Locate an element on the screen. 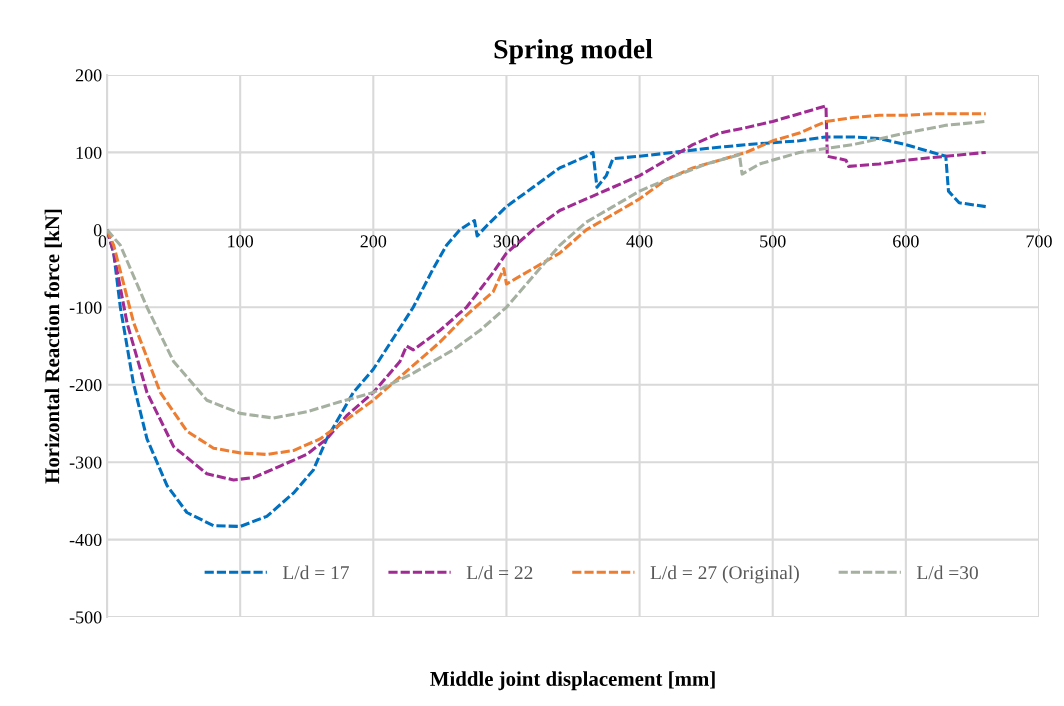 Image resolution: width=1064 pixels, height=706 pixels. legend-label: L/d = 27 (Original) is located at coordinates (724, 574).